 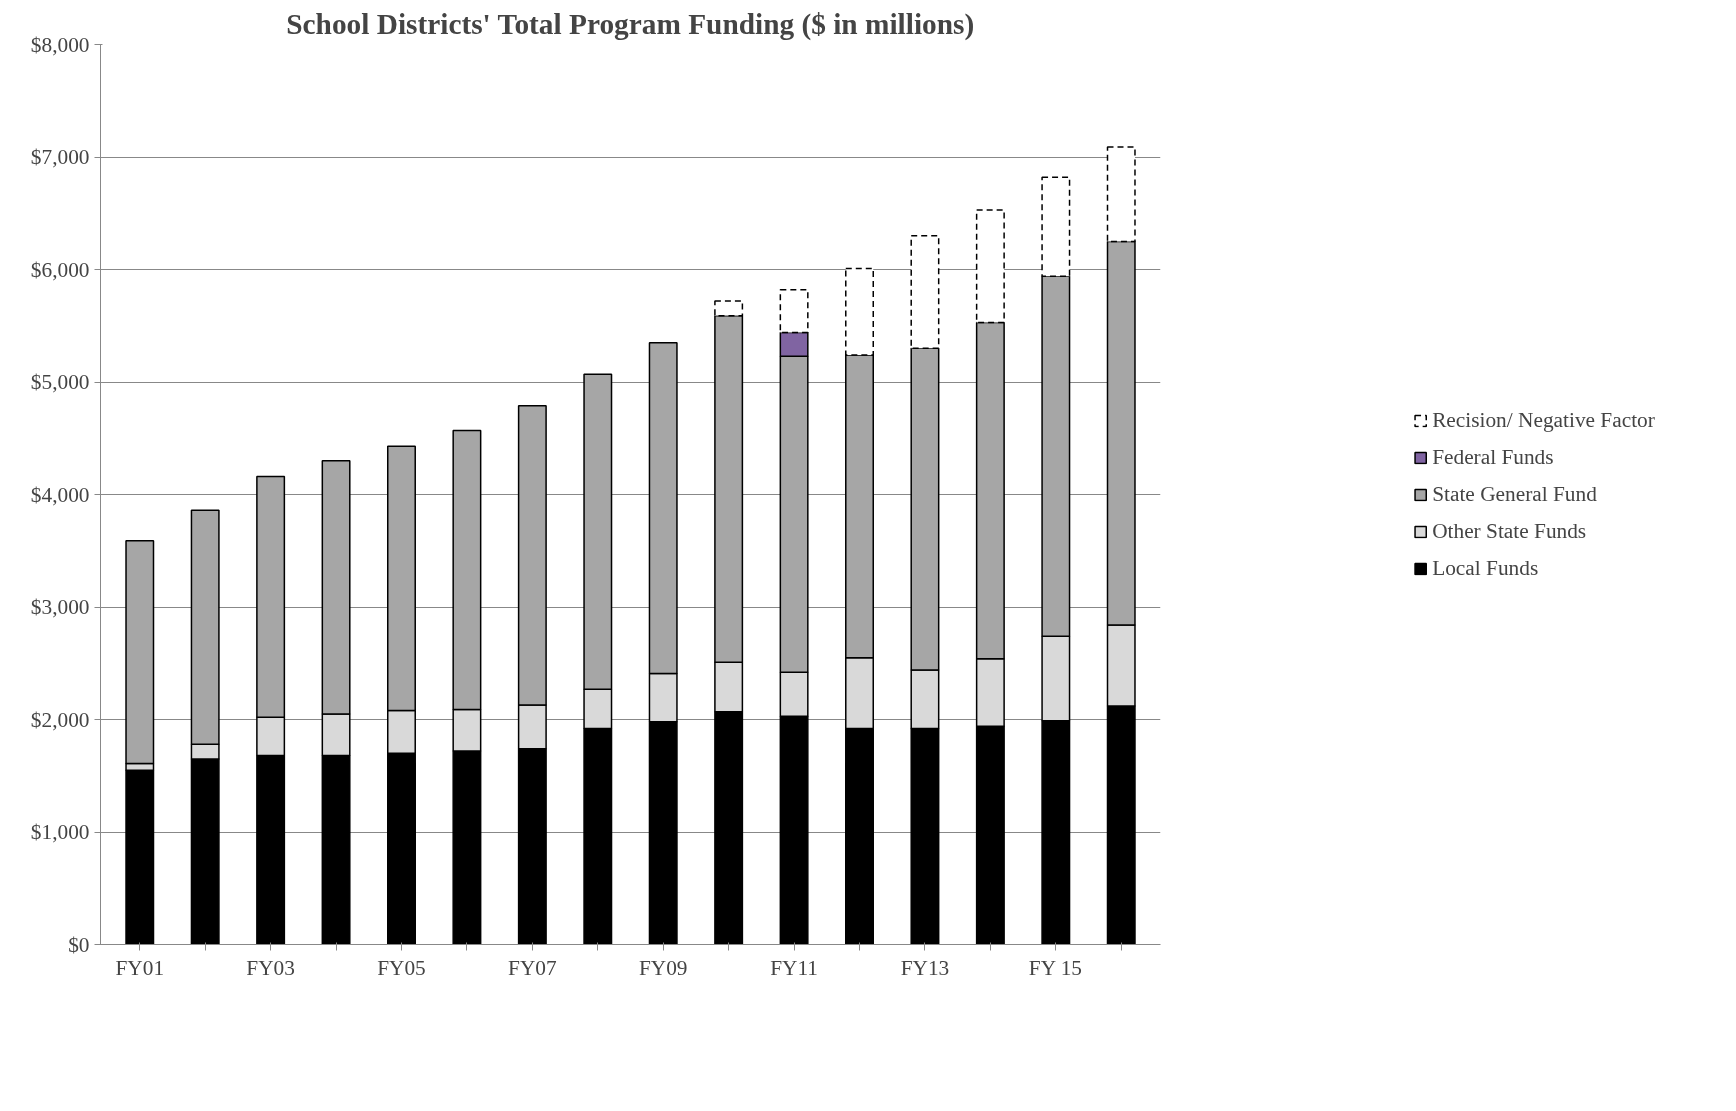 What do you see at coordinates (1543, 420) in the screenshot?
I see `legend-label: Recision/ Negative Factor` at bounding box center [1543, 420].